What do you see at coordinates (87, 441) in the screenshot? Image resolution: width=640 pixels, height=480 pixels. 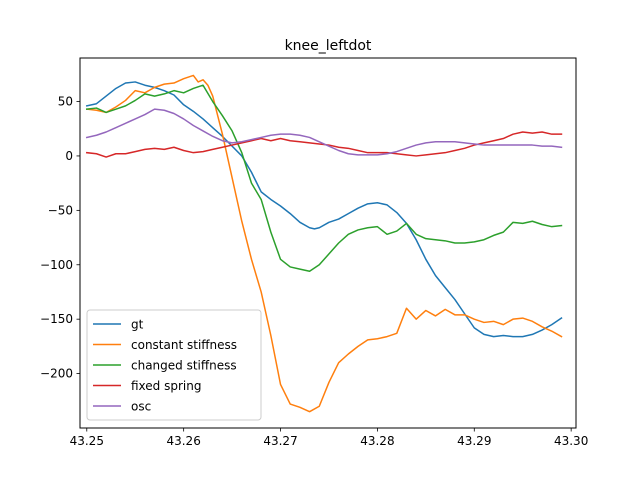 I see `x-tick-label: 43.25` at bounding box center [87, 441].